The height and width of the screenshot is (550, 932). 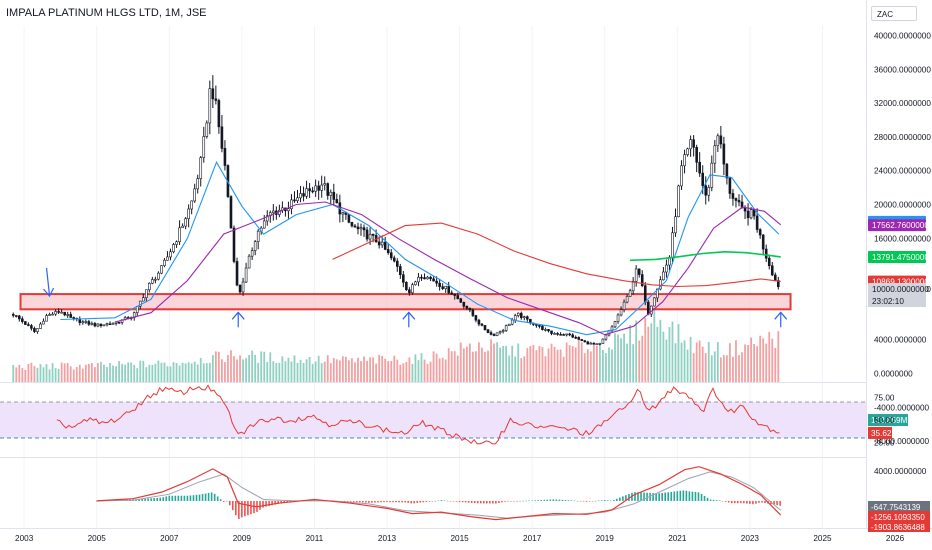 What do you see at coordinates (899, 516) in the screenshot?
I see `macd-tag: -1256.1093350` at bounding box center [899, 516].